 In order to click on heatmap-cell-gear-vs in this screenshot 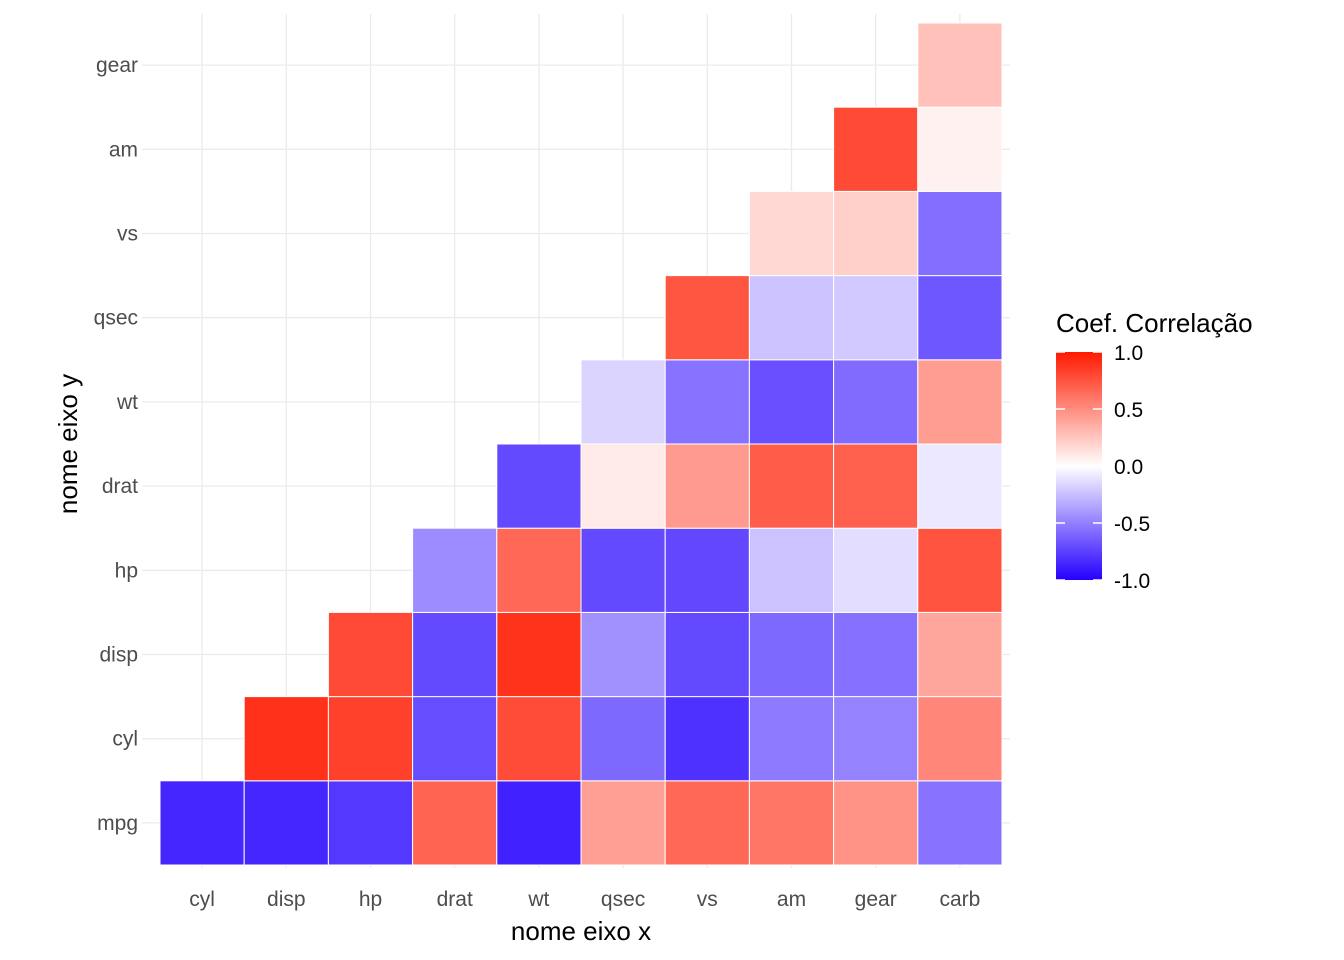, I will do `click(876, 233)`.